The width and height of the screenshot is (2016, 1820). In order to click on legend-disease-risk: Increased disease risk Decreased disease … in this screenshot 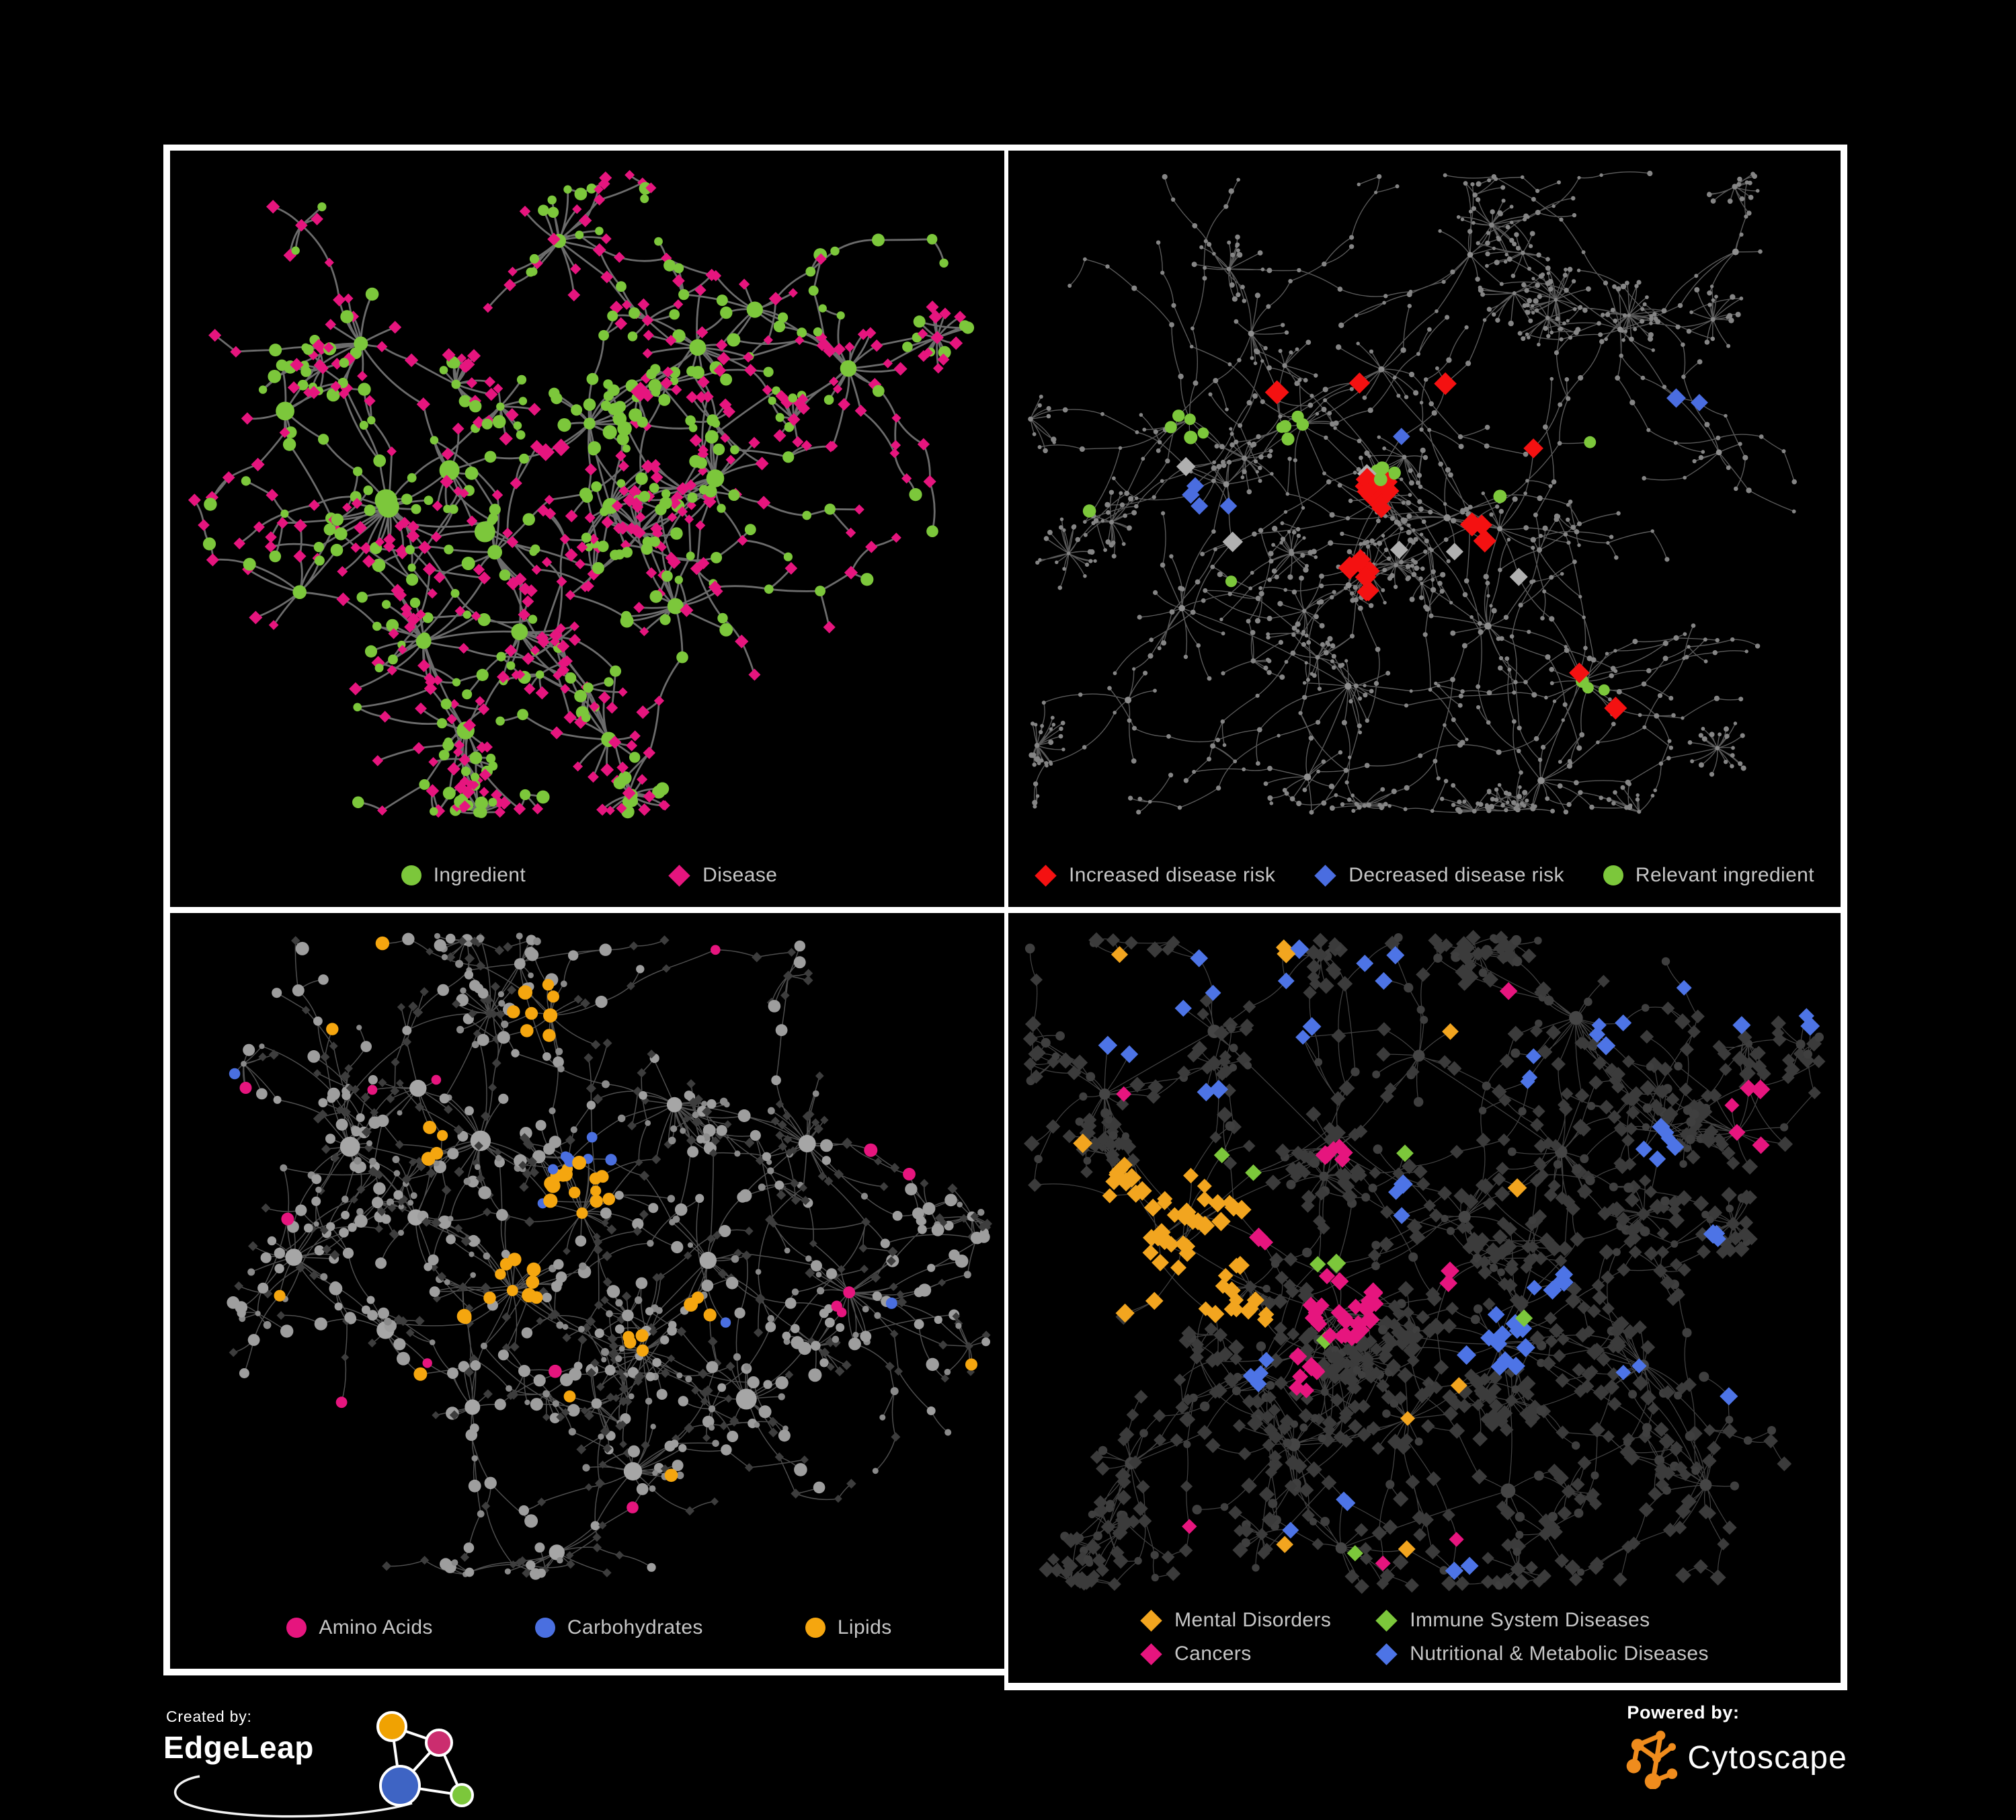, I will do `click(1424, 875)`.